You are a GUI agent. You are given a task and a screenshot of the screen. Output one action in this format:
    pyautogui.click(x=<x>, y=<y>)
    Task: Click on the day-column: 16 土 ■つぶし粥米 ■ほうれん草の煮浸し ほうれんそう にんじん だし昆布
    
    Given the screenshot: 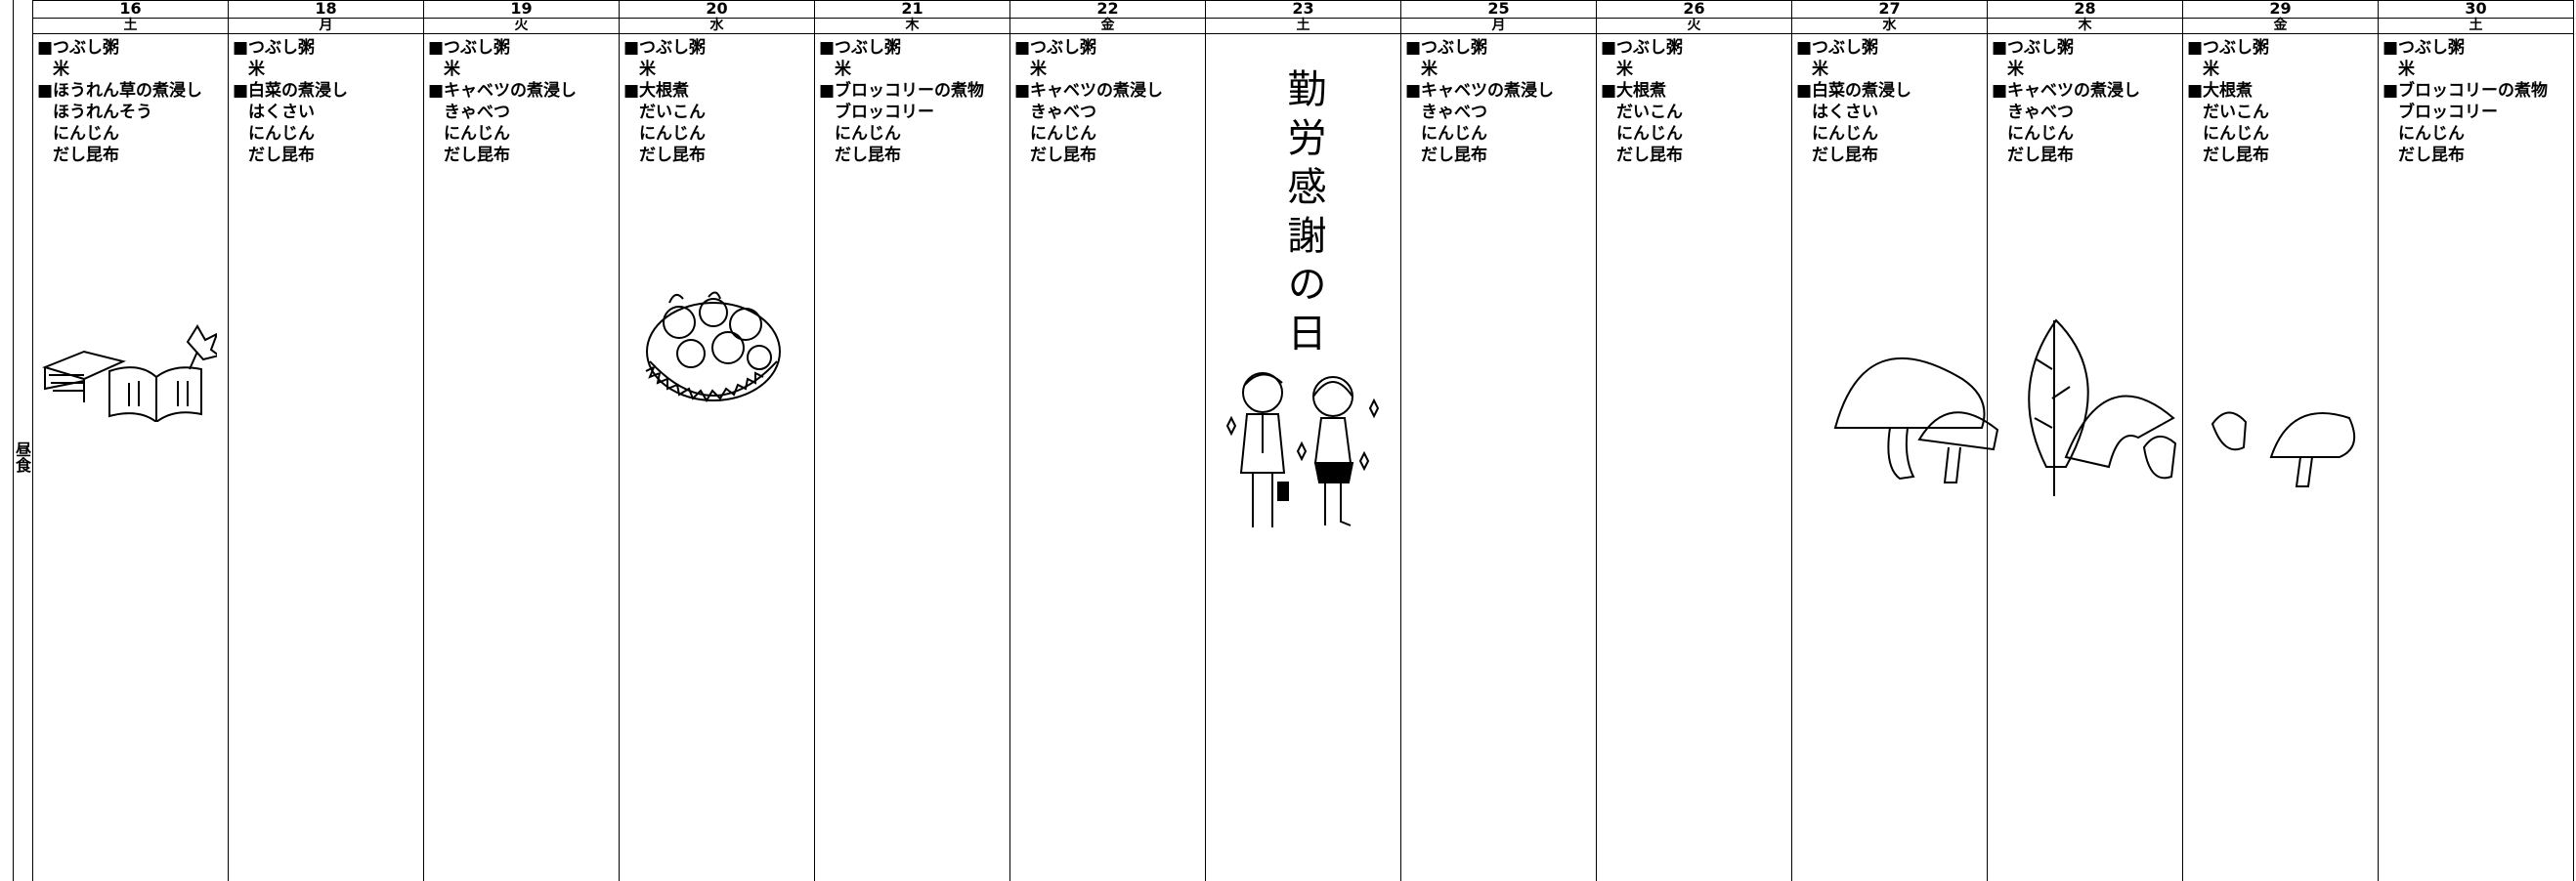 What is the action you would take?
    pyautogui.click(x=131, y=440)
    